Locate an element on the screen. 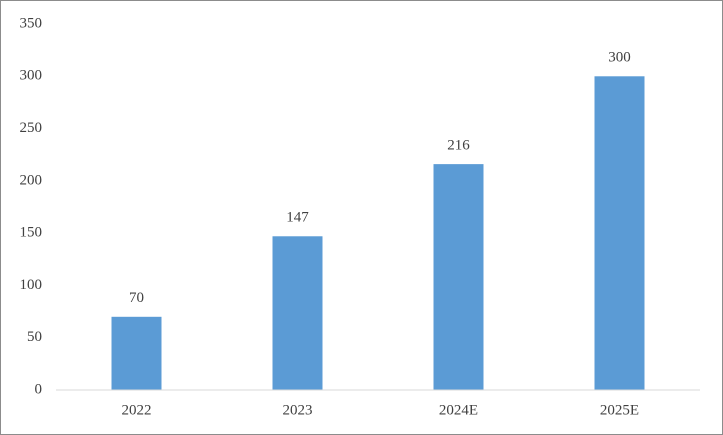  x-tick-label: 2025E is located at coordinates (619, 410).